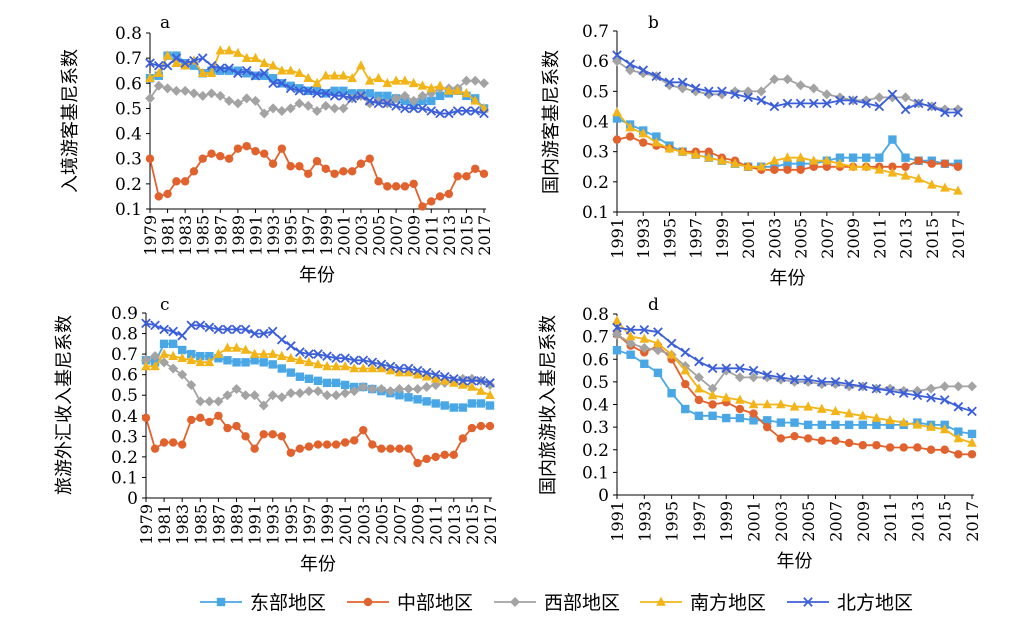 The height and width of the screenshot is (625, 1032). What do you see at coordinates (917, 521) in the screenshot?
I see `x-tick-label: 2013` at bounding box center [917, 521].